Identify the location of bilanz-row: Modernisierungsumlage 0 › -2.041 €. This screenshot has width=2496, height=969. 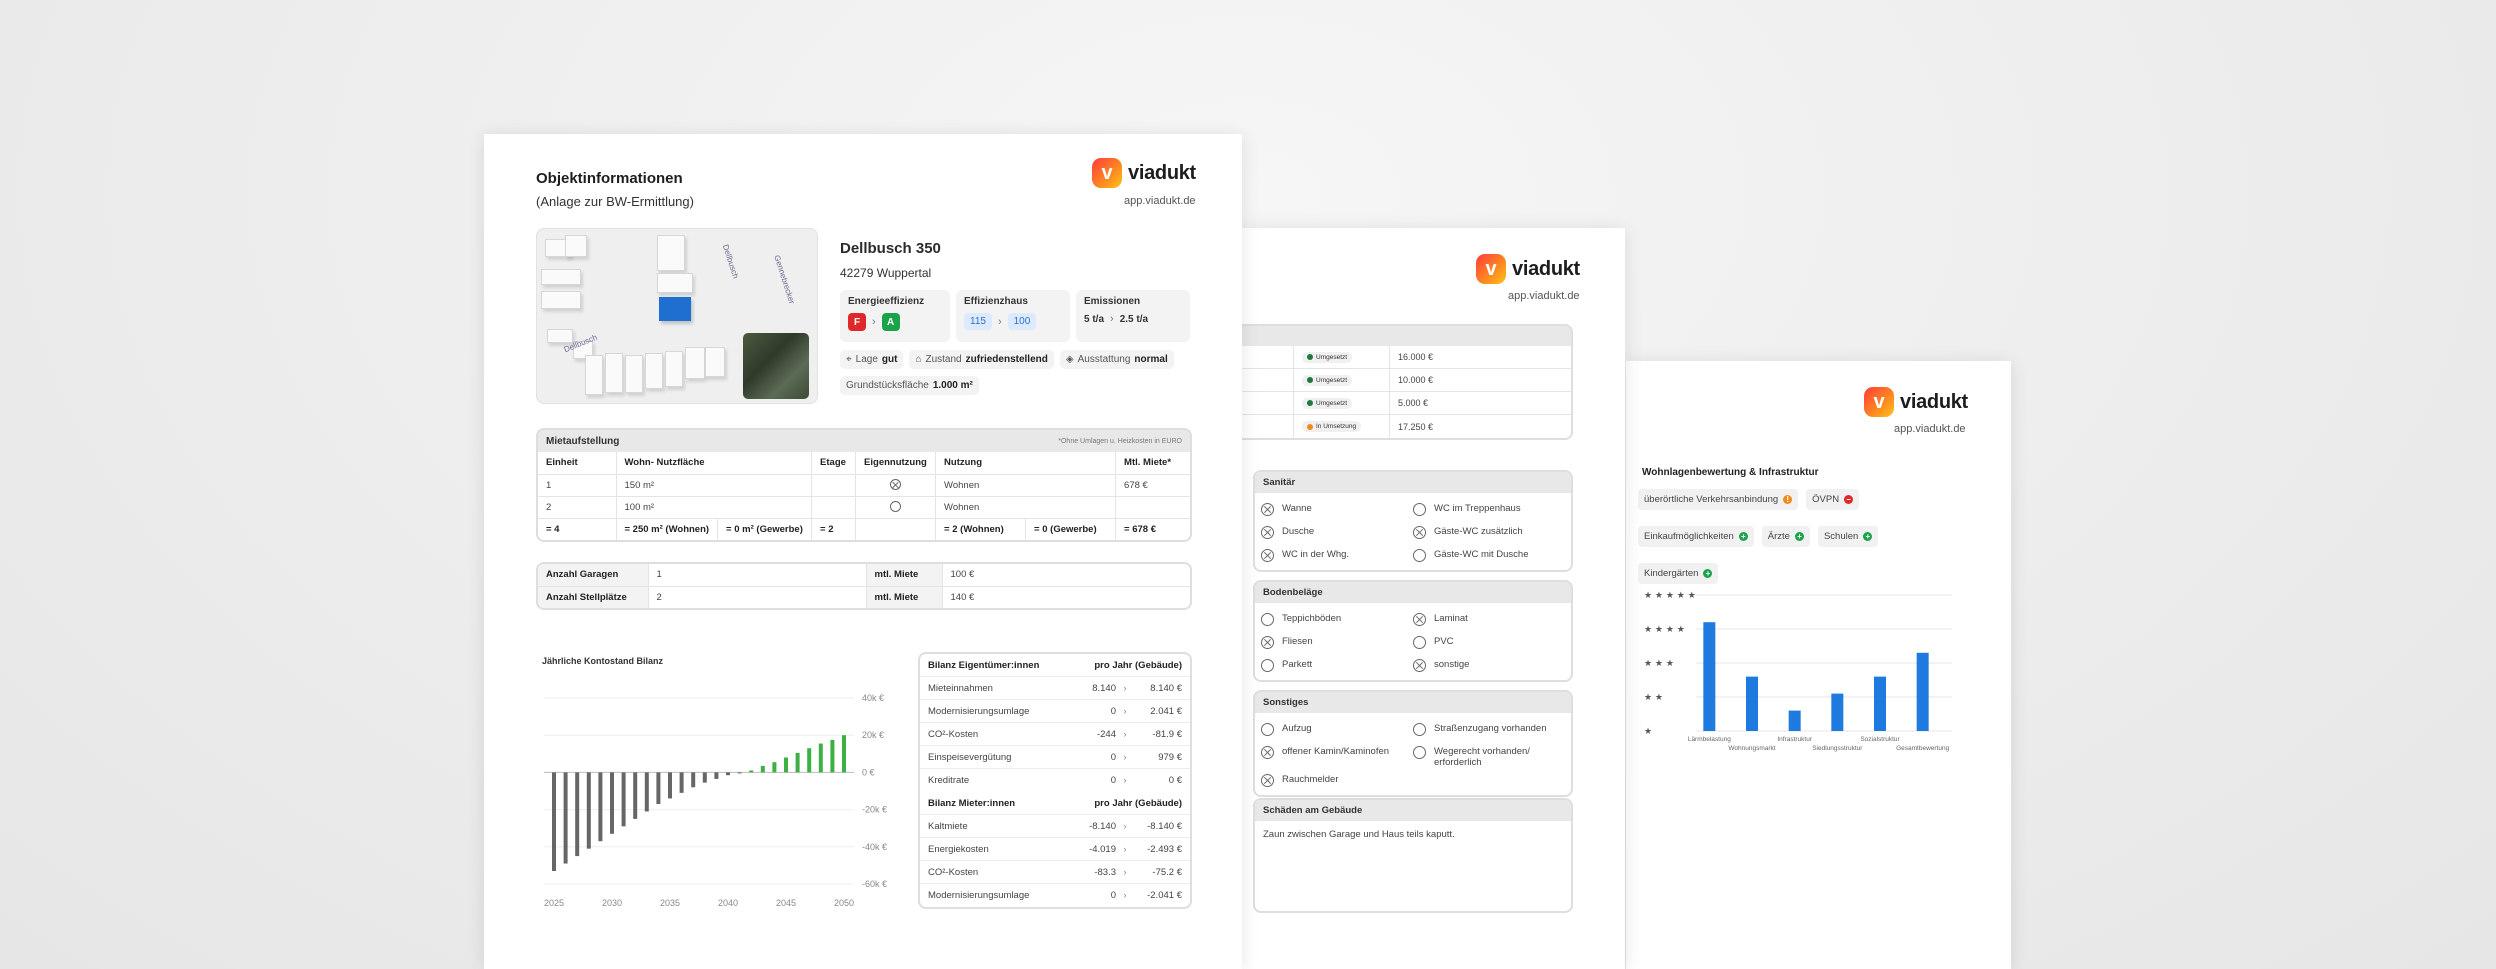
(1055, 895).